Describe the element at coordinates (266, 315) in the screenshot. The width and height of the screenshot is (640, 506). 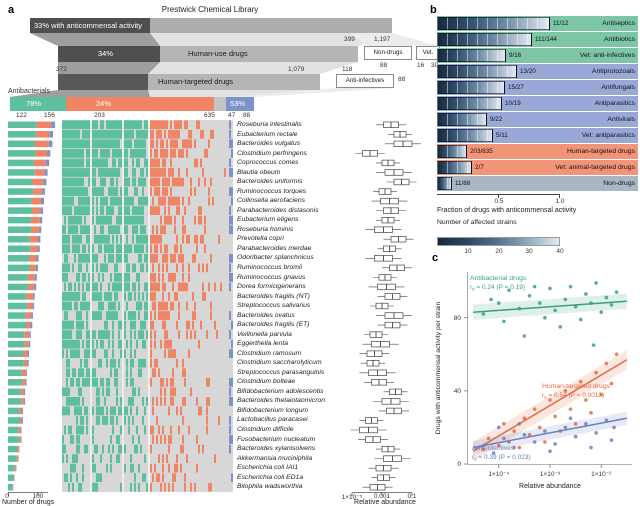
I see `strain-name: Bacteroides ovatus` at that location.